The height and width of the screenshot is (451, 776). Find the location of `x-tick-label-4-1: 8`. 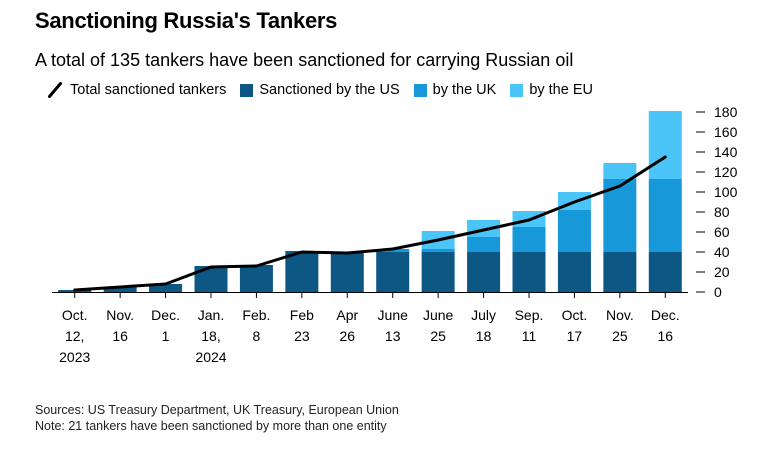

x-tick-label-4-1: 8 is located at coordinates (257, 336).